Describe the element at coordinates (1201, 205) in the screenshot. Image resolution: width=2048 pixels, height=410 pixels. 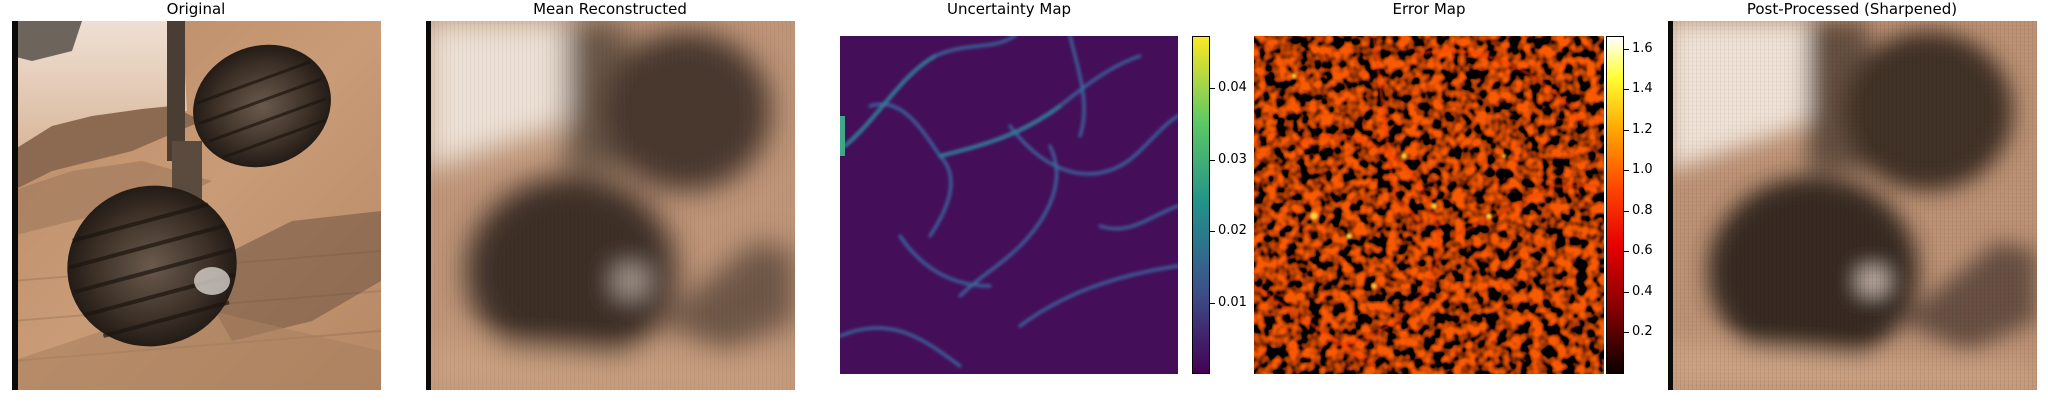
I see `uncertainty-colorbar` at that location.